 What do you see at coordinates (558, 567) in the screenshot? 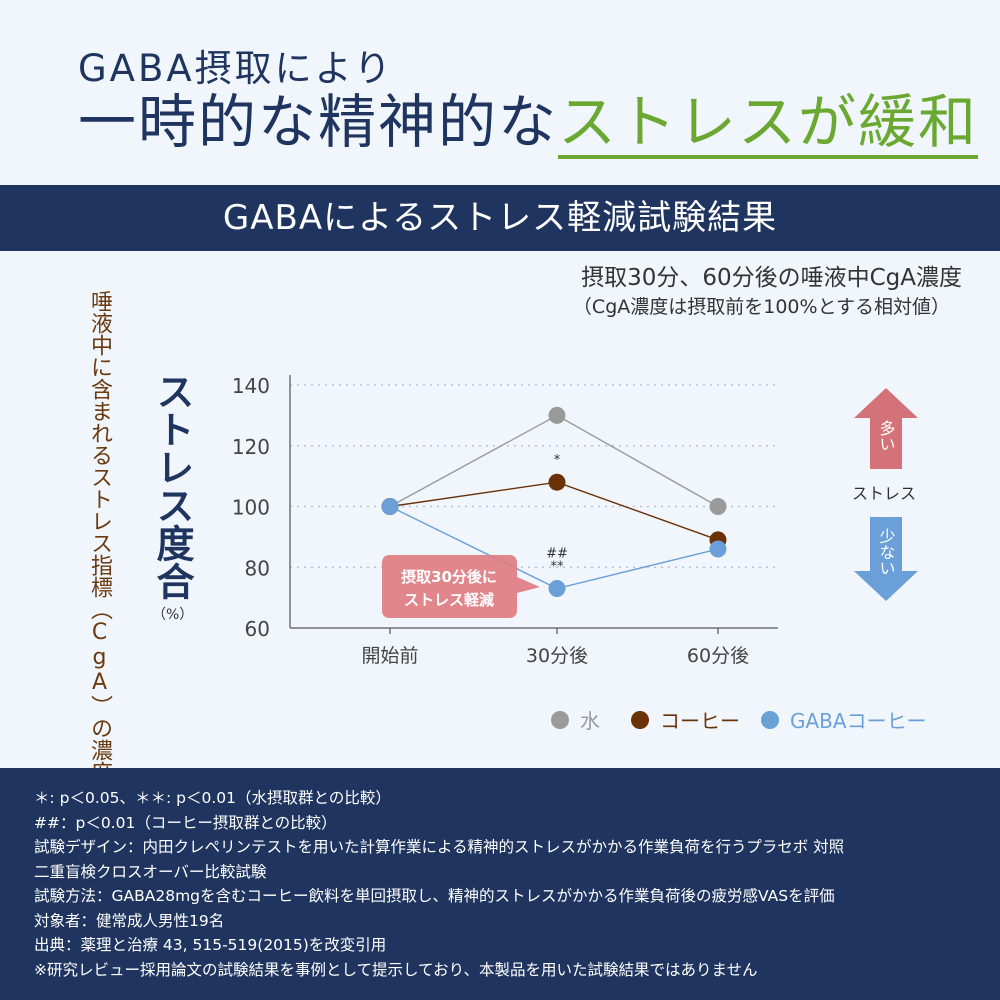
I see `significance-mark: **` at bounding box center [558, 567].